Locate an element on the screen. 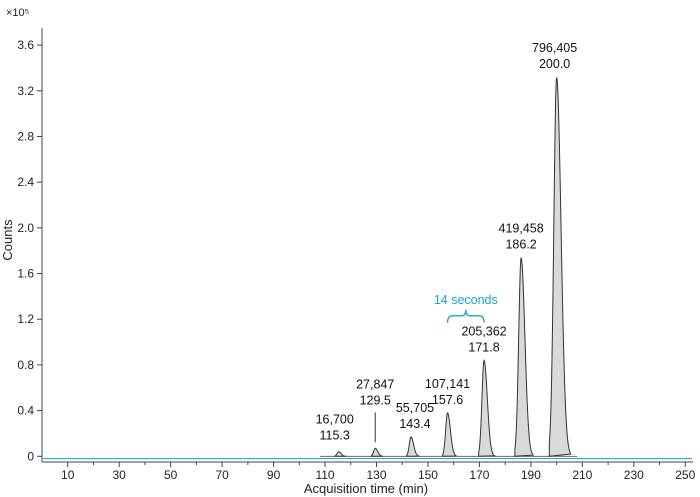  x-tick-label: 90 is located at coordinates (274, 475).